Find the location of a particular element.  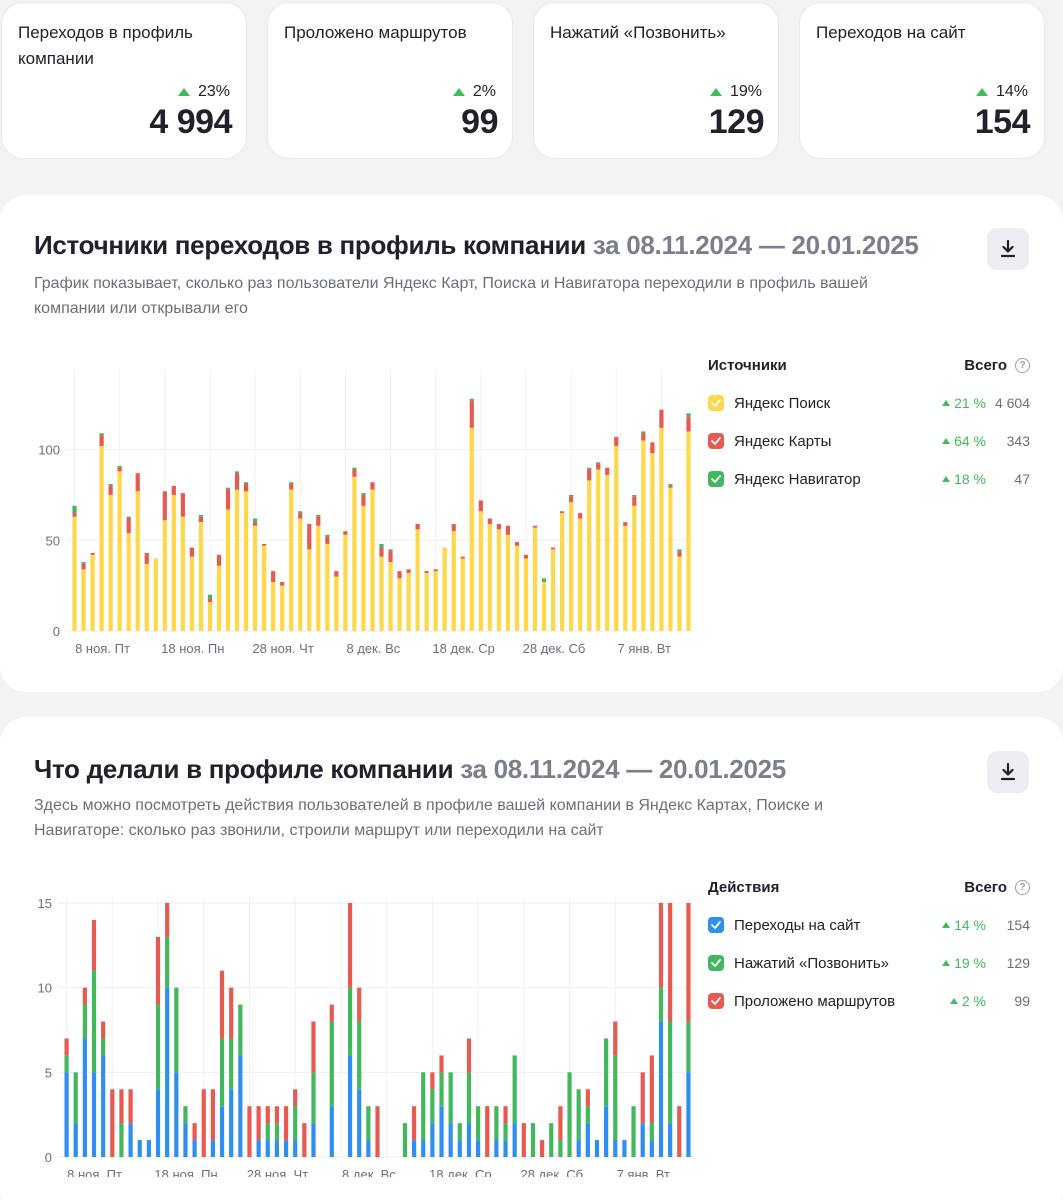

legend-item-maps: Яндекс Карты 64 % 343 is located at coordinates (869, 441).